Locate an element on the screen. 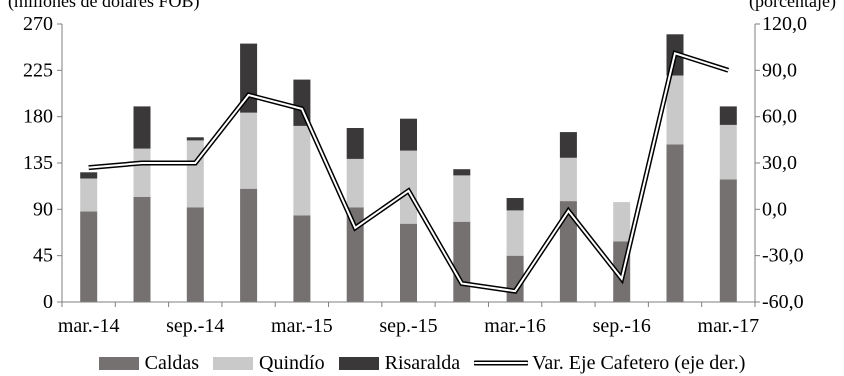  y-tick-right-label: 60,0 is located at coordinates (779, 117).